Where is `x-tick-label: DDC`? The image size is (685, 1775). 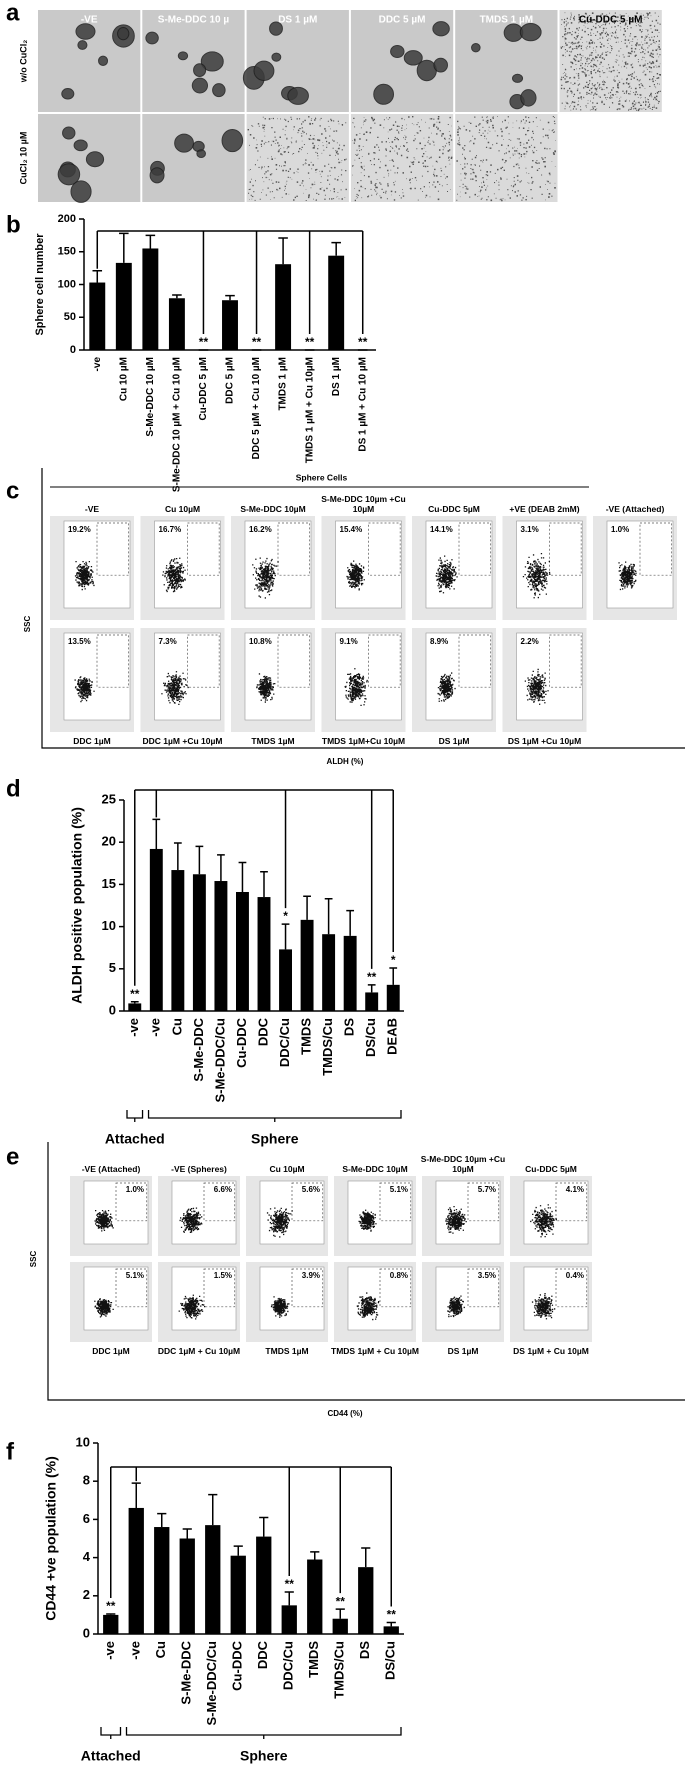
x-tick-label: DDC is located at coordinates (262, 1031).